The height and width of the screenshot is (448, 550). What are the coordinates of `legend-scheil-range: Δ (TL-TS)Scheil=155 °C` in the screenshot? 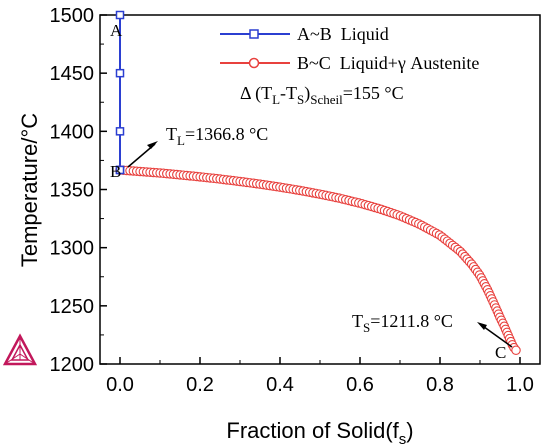 It's located at (322, 95).